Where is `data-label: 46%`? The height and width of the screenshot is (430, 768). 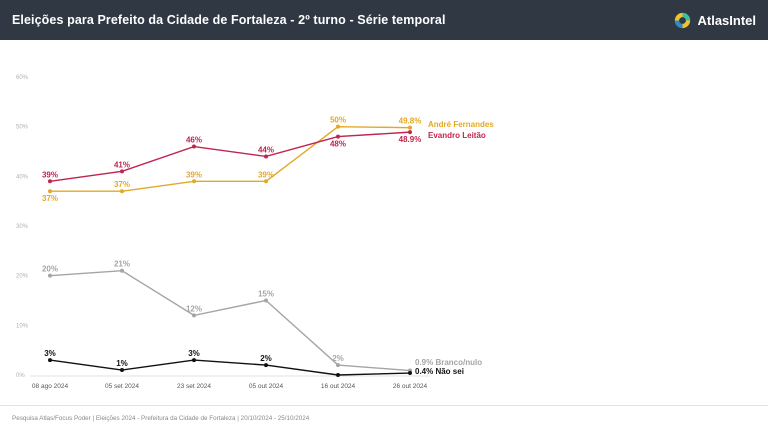
data-label: 46% is located at coordinates (194, 140).